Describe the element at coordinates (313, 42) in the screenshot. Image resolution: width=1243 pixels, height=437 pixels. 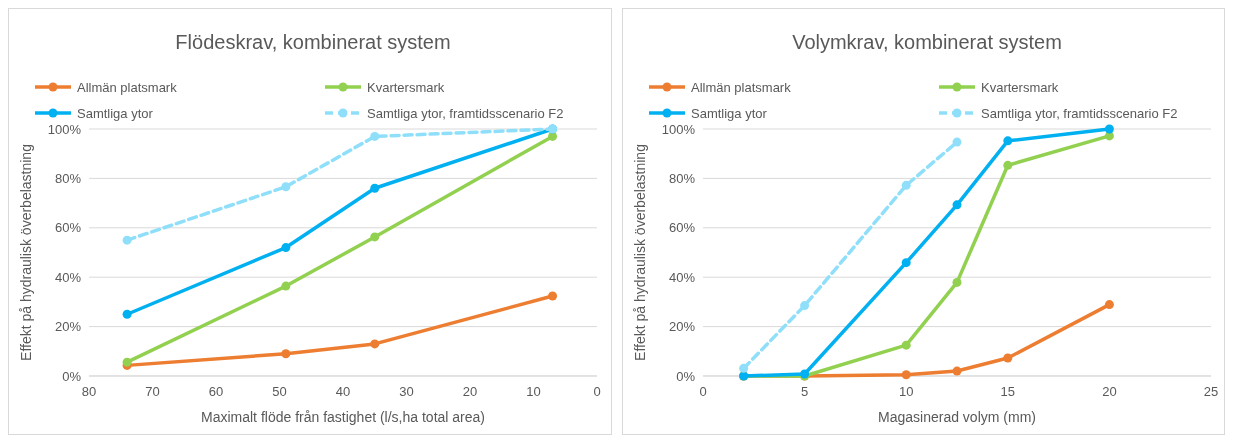
I see `chart-title: Flödeskrav, kombinerat system` at that location.